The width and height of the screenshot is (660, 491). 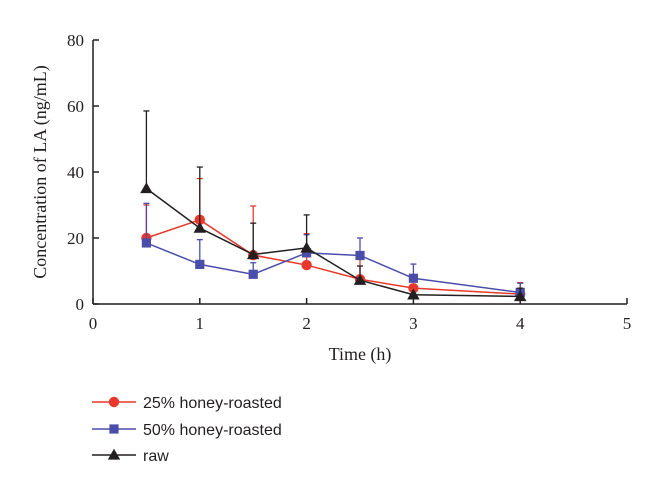 I want to click on y-ticks: 0 20 40 60 80, so click(x=83, y=172).